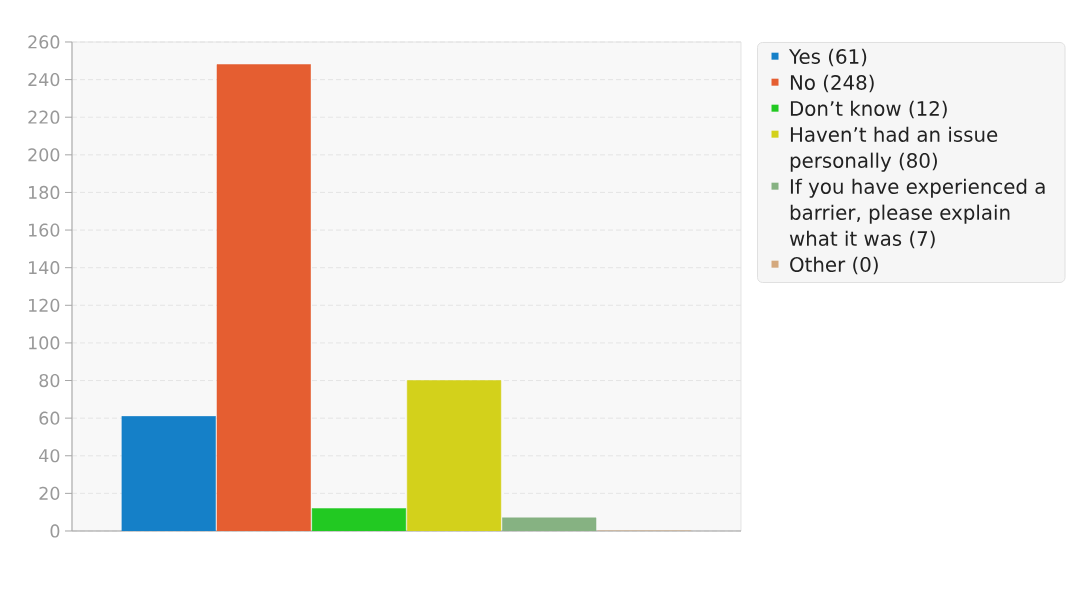  I want to click on y-tick-label: 200, so click(44, 155).